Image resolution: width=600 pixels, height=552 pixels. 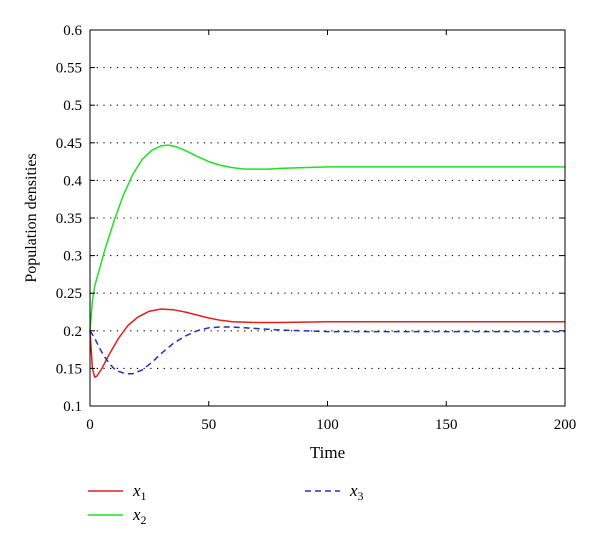 I want to click on y-axis-label: Population densities, so click(x=31, y=217).